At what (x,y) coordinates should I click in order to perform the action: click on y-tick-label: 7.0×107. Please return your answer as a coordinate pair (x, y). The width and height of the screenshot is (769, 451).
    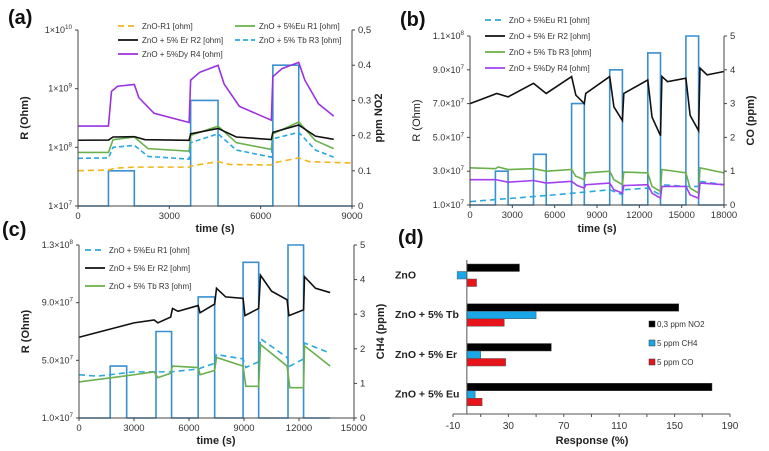
    Looking at the image, I should click on (449, 103).